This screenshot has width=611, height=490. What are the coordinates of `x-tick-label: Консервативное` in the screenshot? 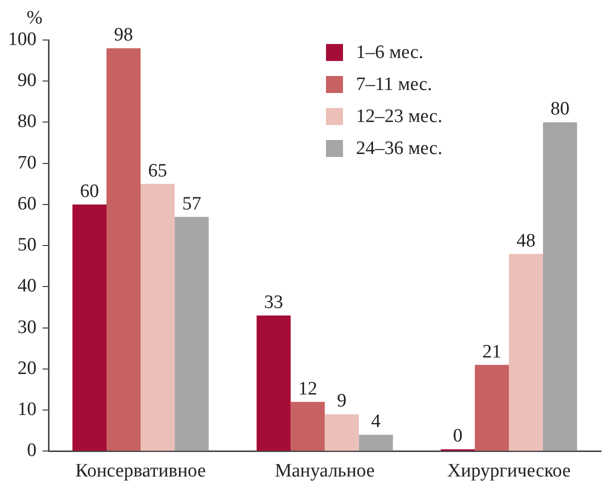 It's located at (140, 471).